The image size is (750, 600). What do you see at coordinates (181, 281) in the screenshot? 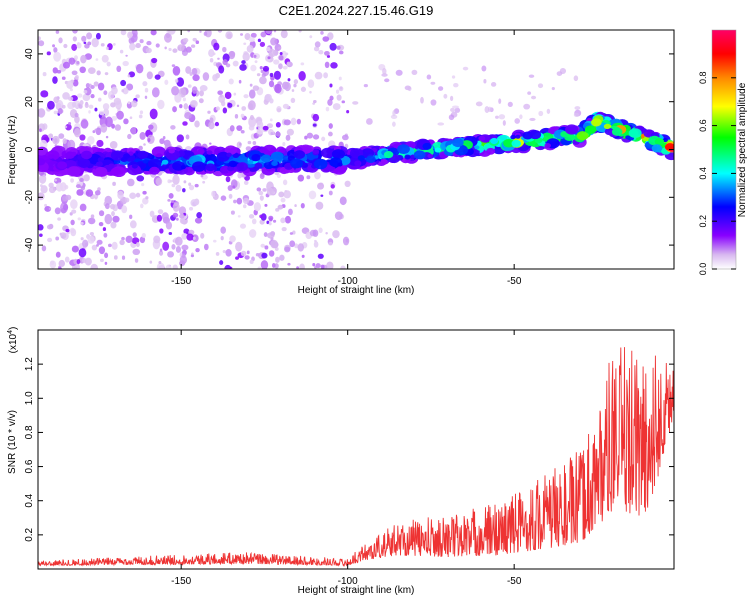
I see `x-tick-label: -150` at bounding box center [181, 281].